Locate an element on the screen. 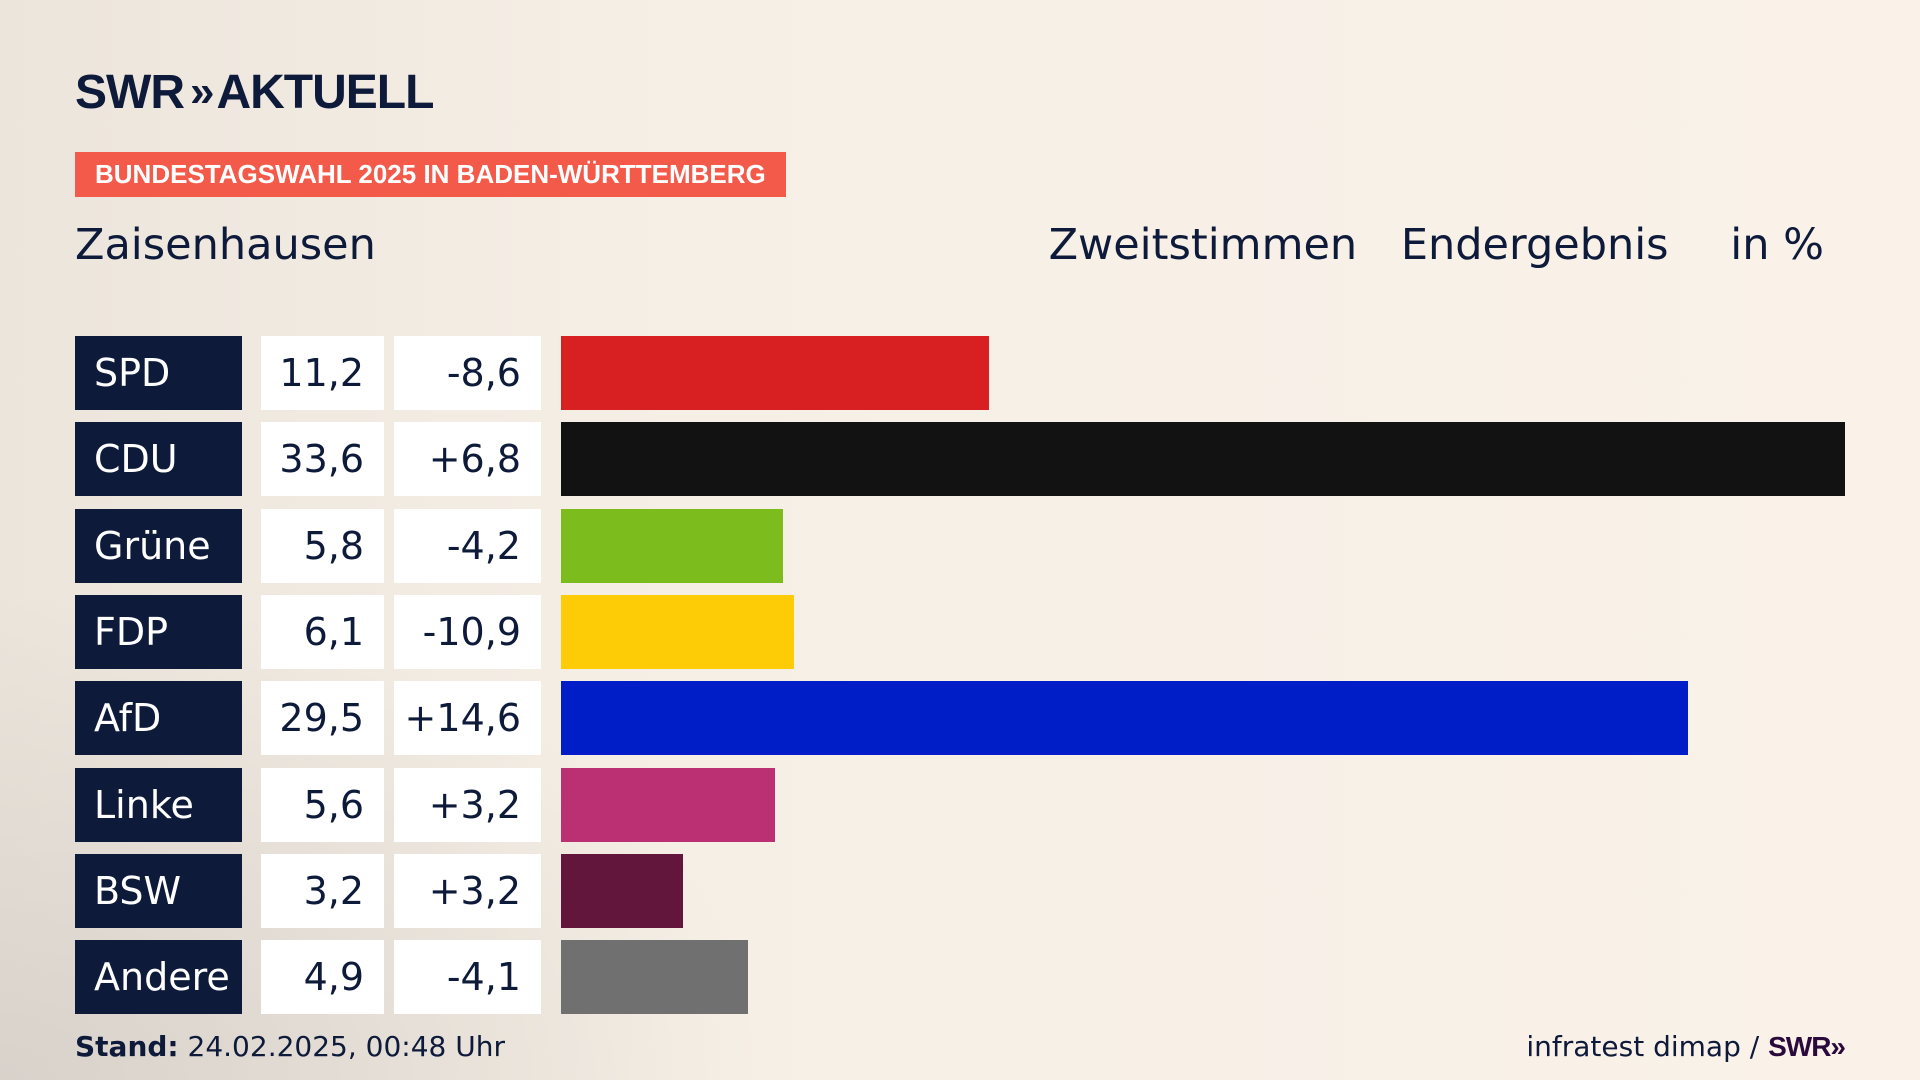 This screenshot has width=1920, height=1080. table-row: SPD 11,2 -8,6 is located at coordinates (960, 373).